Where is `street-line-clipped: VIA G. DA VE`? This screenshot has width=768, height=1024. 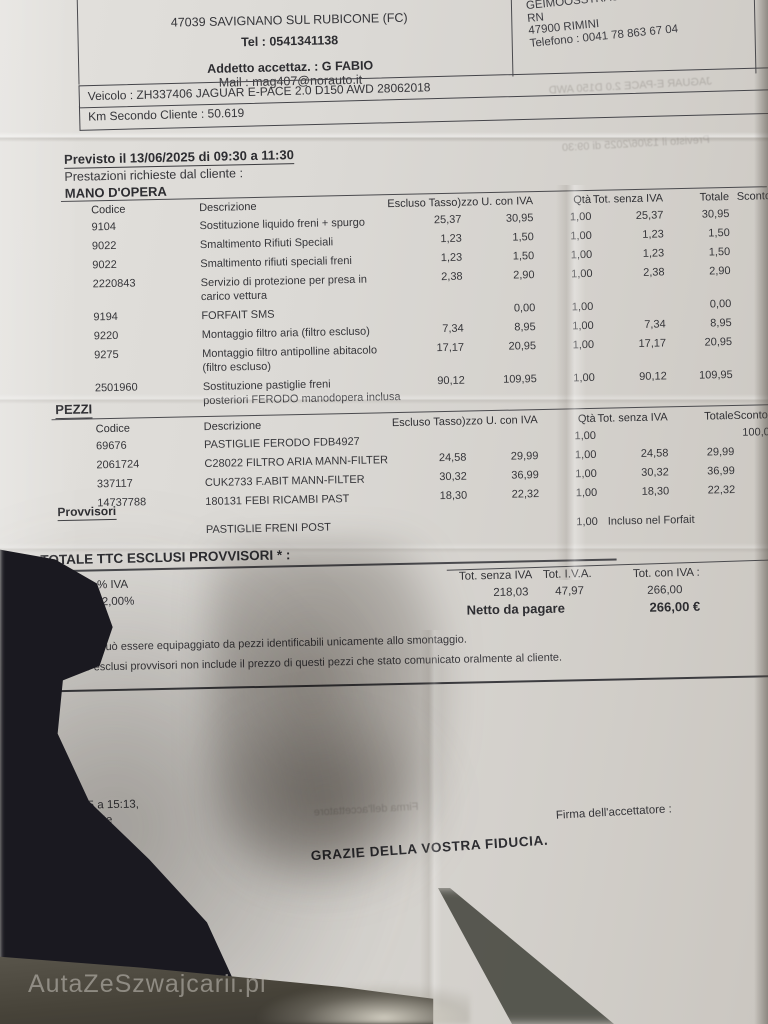 street-line-clipped: VIA G. DA VE is located at coordinates (289, 4).